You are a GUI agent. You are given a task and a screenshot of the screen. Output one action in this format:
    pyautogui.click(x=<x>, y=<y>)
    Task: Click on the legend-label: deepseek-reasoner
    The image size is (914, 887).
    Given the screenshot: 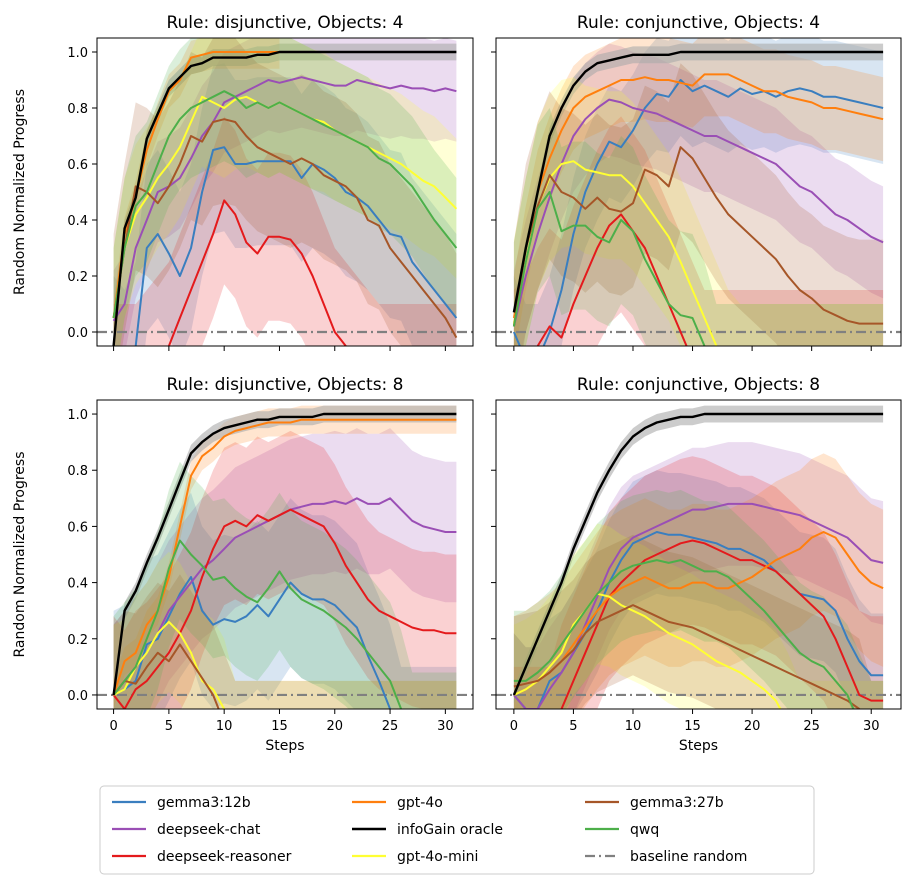 What is the action you would take?
    pyautogui.click(x=224, y=857)
    